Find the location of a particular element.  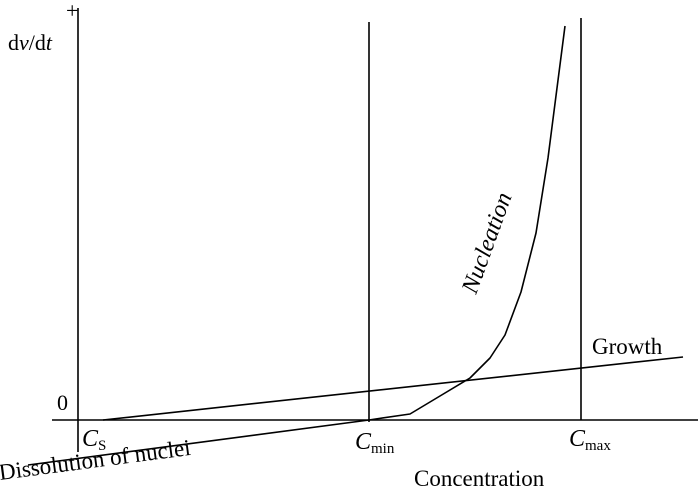

y-axis-label: dv/dt is located at coordinates (30, 42).